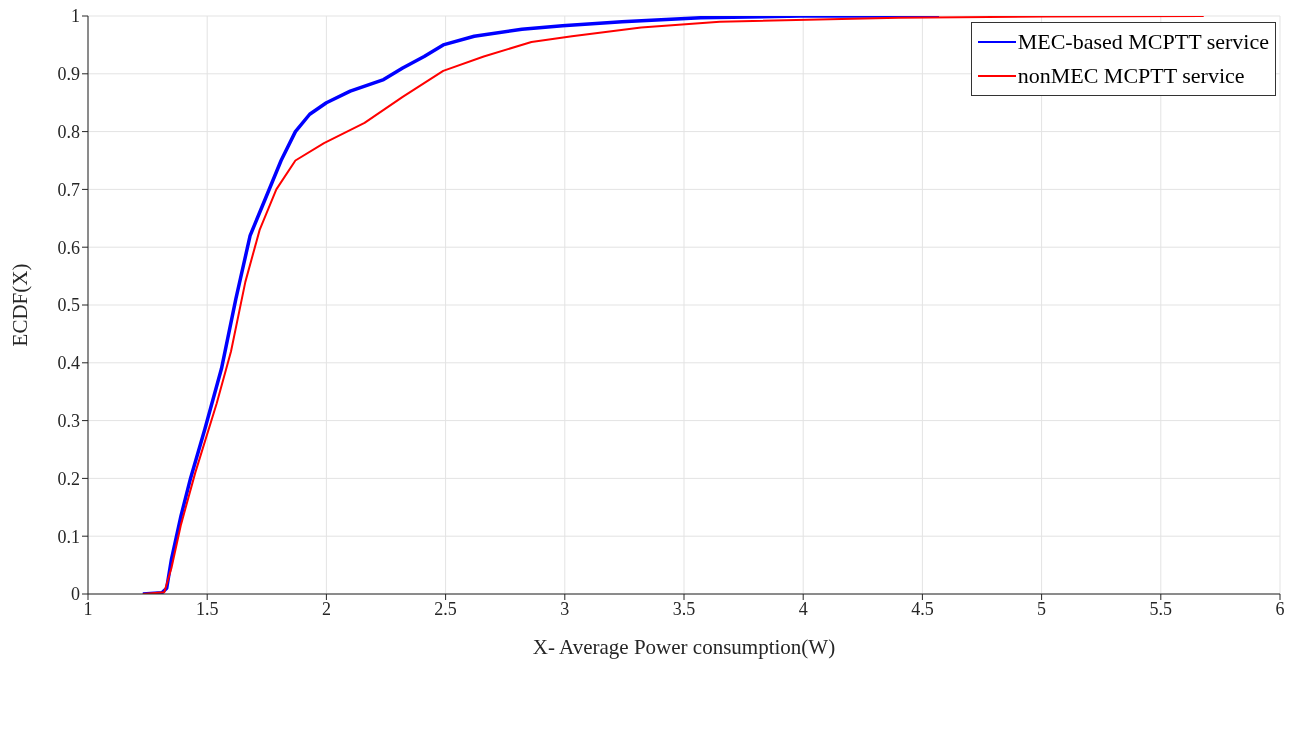 This screenshot has height=747, width=1293. What do you see at coordinates (68, 478) in the screenshot?
I see `y-tick-label: 0.2` at bounding box center [68, 478].